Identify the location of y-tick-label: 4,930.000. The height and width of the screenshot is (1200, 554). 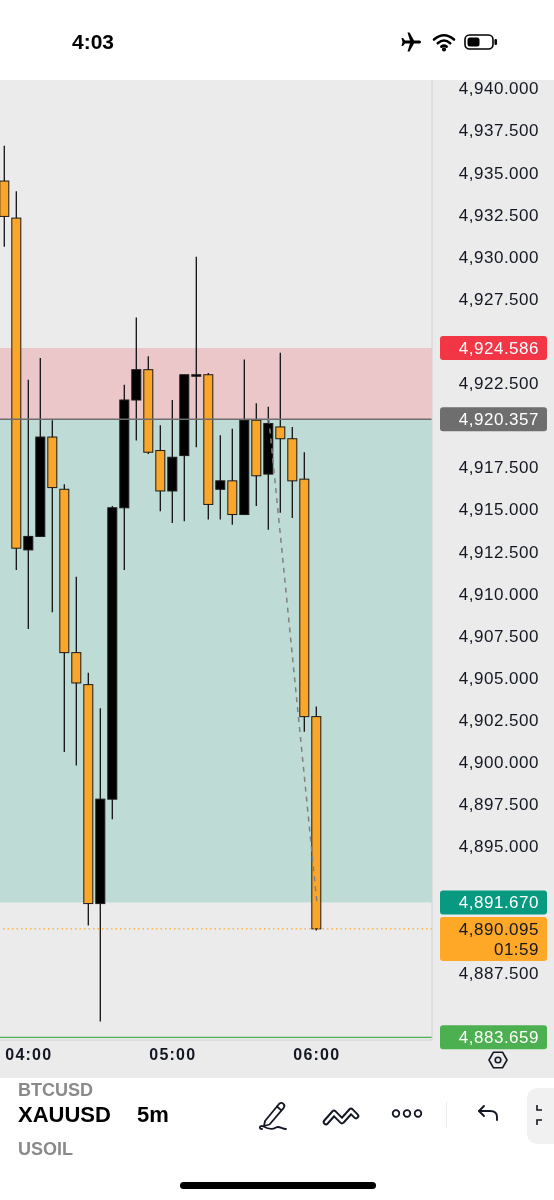
(498, 257).